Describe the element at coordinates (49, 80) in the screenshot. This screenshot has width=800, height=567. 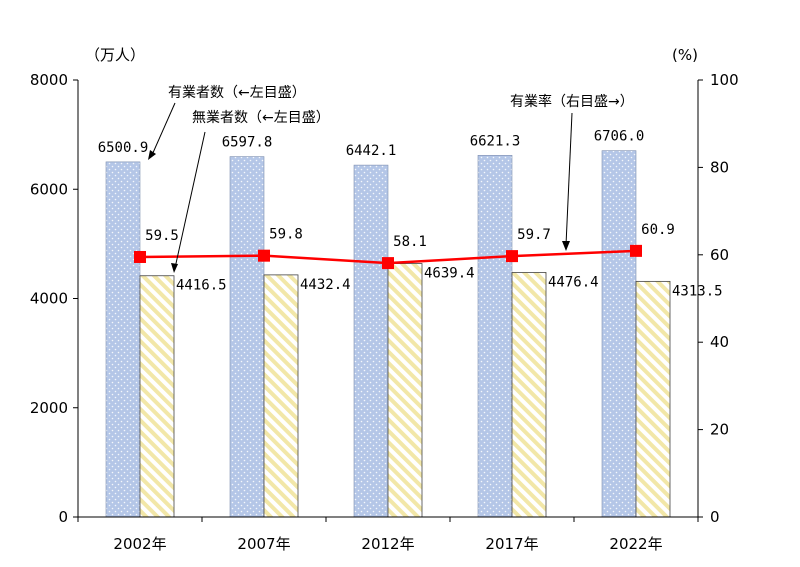
I see `left-tick-label: 8000` at that location.